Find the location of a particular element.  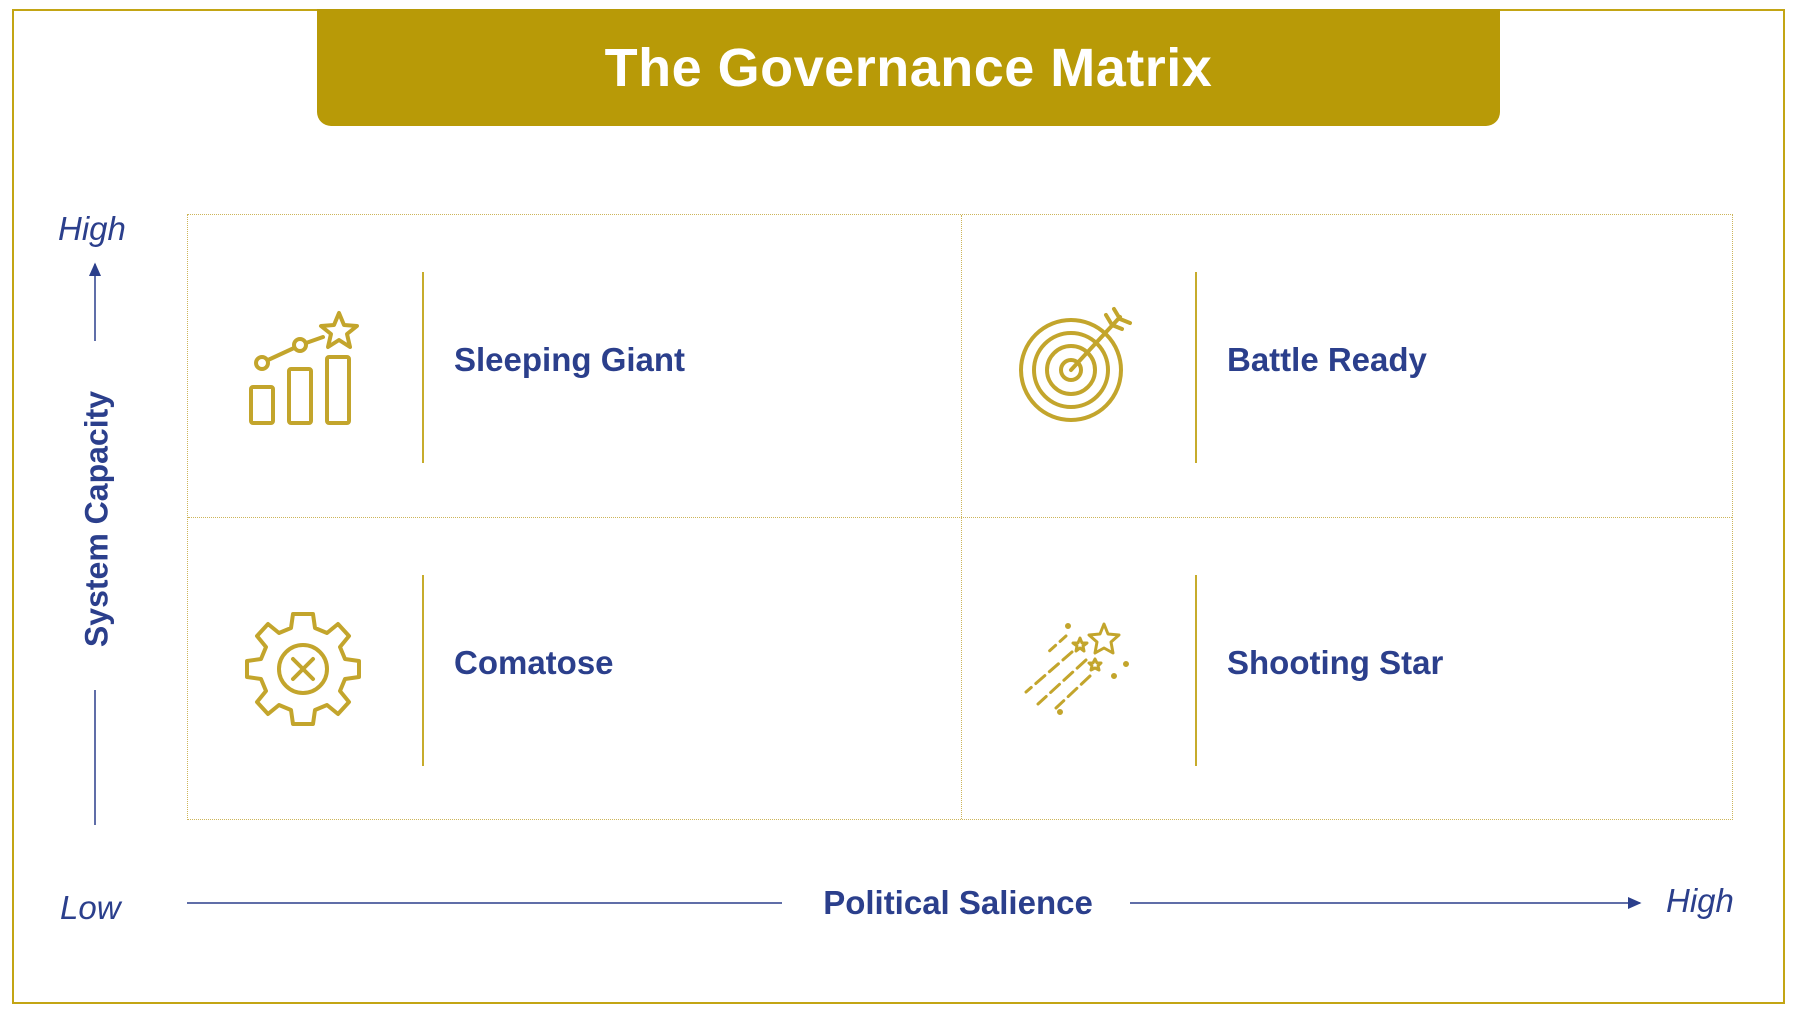

x-axis-title: Political Salience is located at coordinates (958, 902).